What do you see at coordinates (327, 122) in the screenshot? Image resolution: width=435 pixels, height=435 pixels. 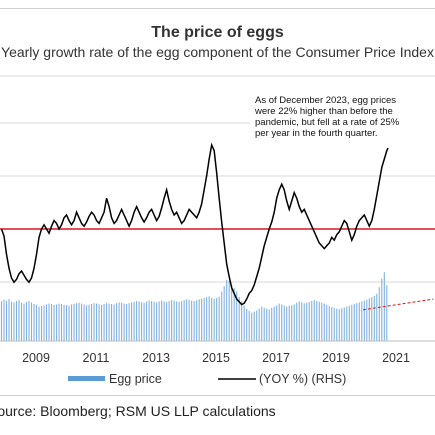 I see `annotation-line: pandemic, but fell at a rate of 25%` at bounding box center [327, 122].